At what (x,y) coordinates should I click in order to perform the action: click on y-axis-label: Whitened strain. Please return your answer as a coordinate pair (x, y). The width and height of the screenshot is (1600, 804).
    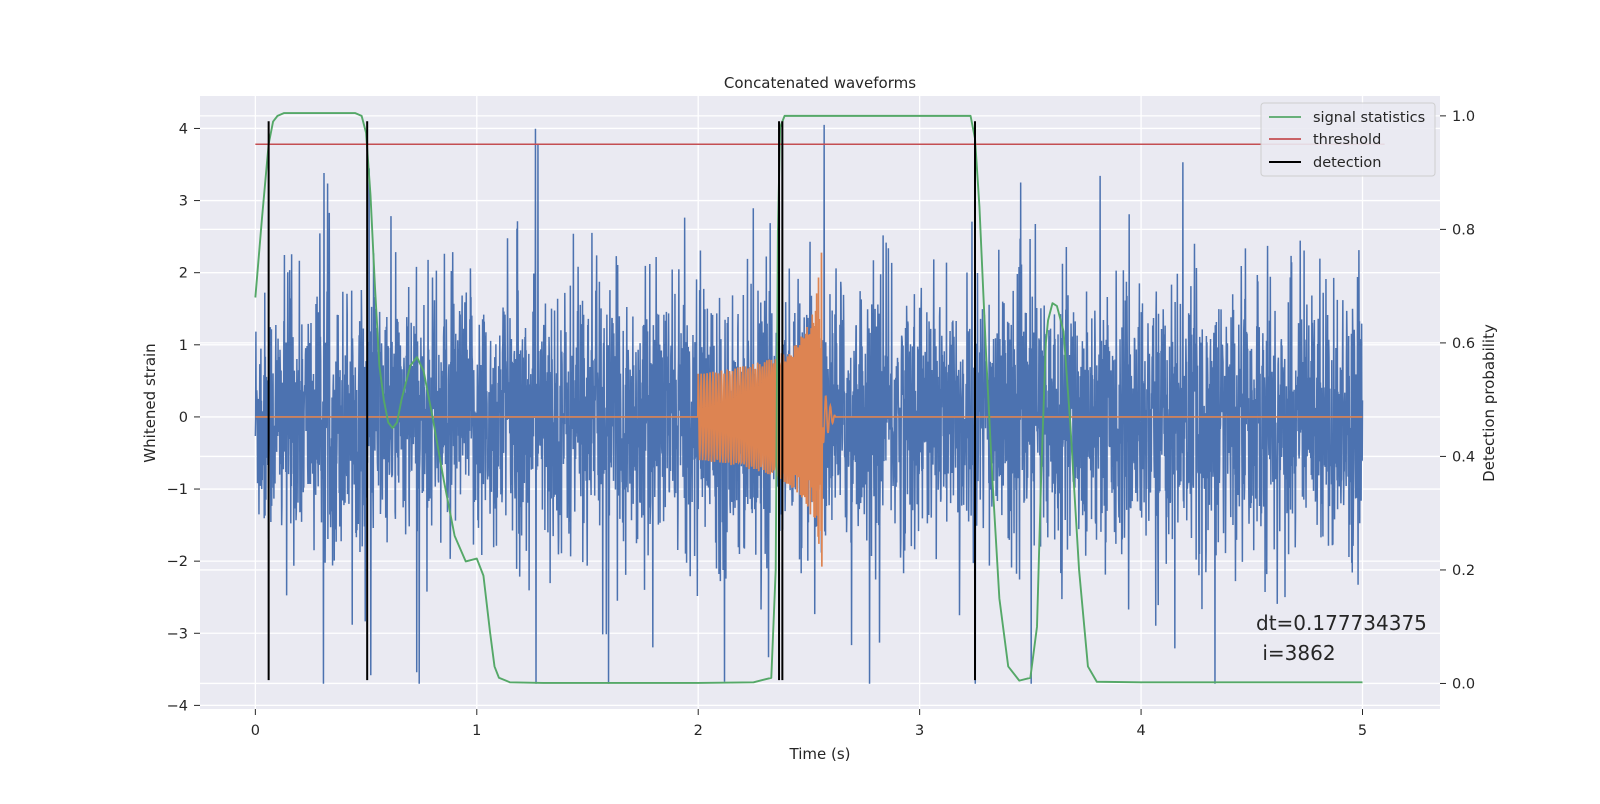
    Looking at the image, I should click on (150, 402).